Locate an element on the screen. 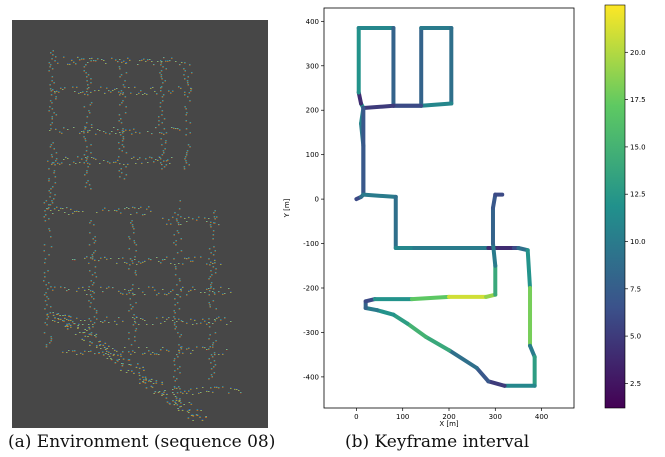 The image size is (665, 457). colorbar is located at coordinates (615, 206).